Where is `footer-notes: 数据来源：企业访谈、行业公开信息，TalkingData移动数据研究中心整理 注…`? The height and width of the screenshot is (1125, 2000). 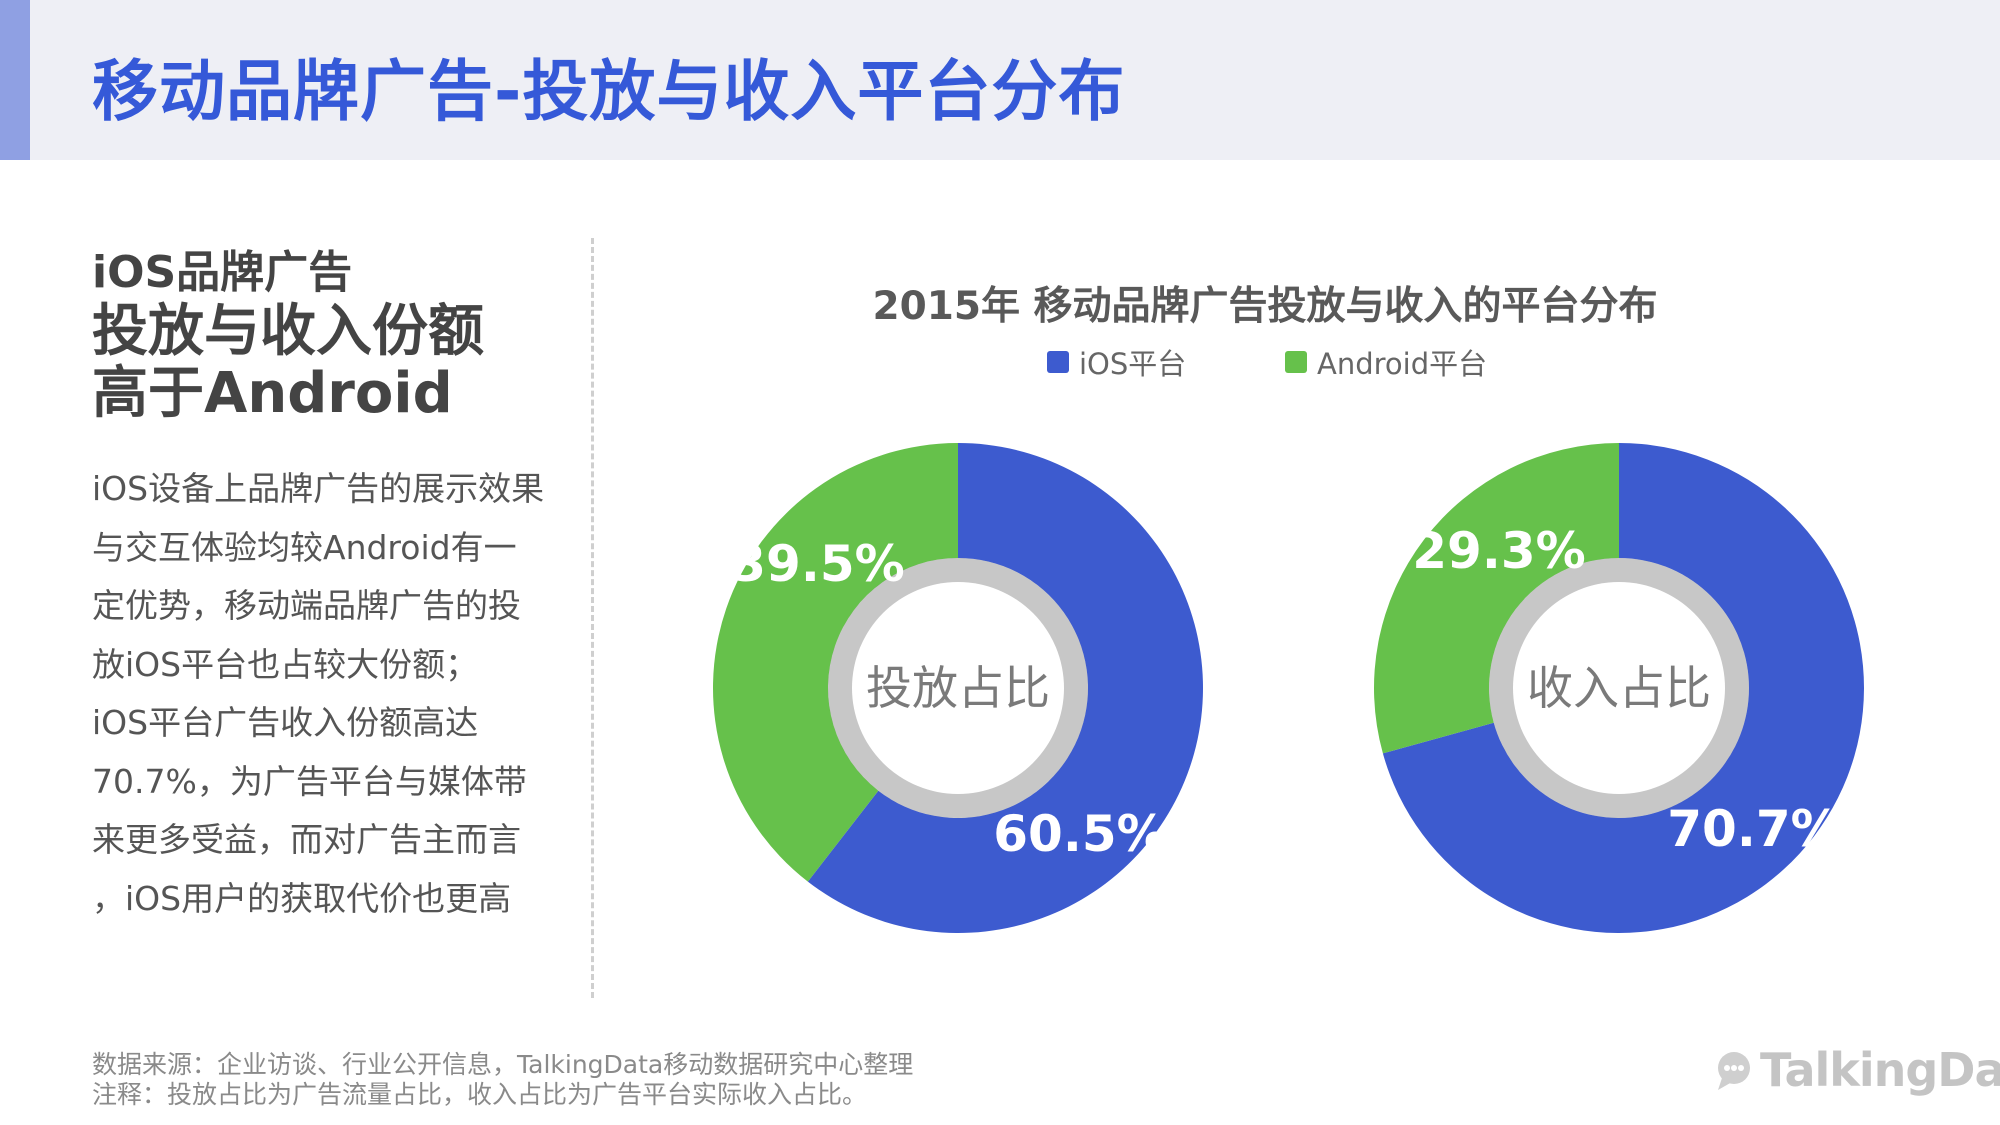
footer-notes: 数据来源：企业访谈、行业公开信息，TalkingData移动数据研究中心整理 注… is located at coordinates (502, 1080).